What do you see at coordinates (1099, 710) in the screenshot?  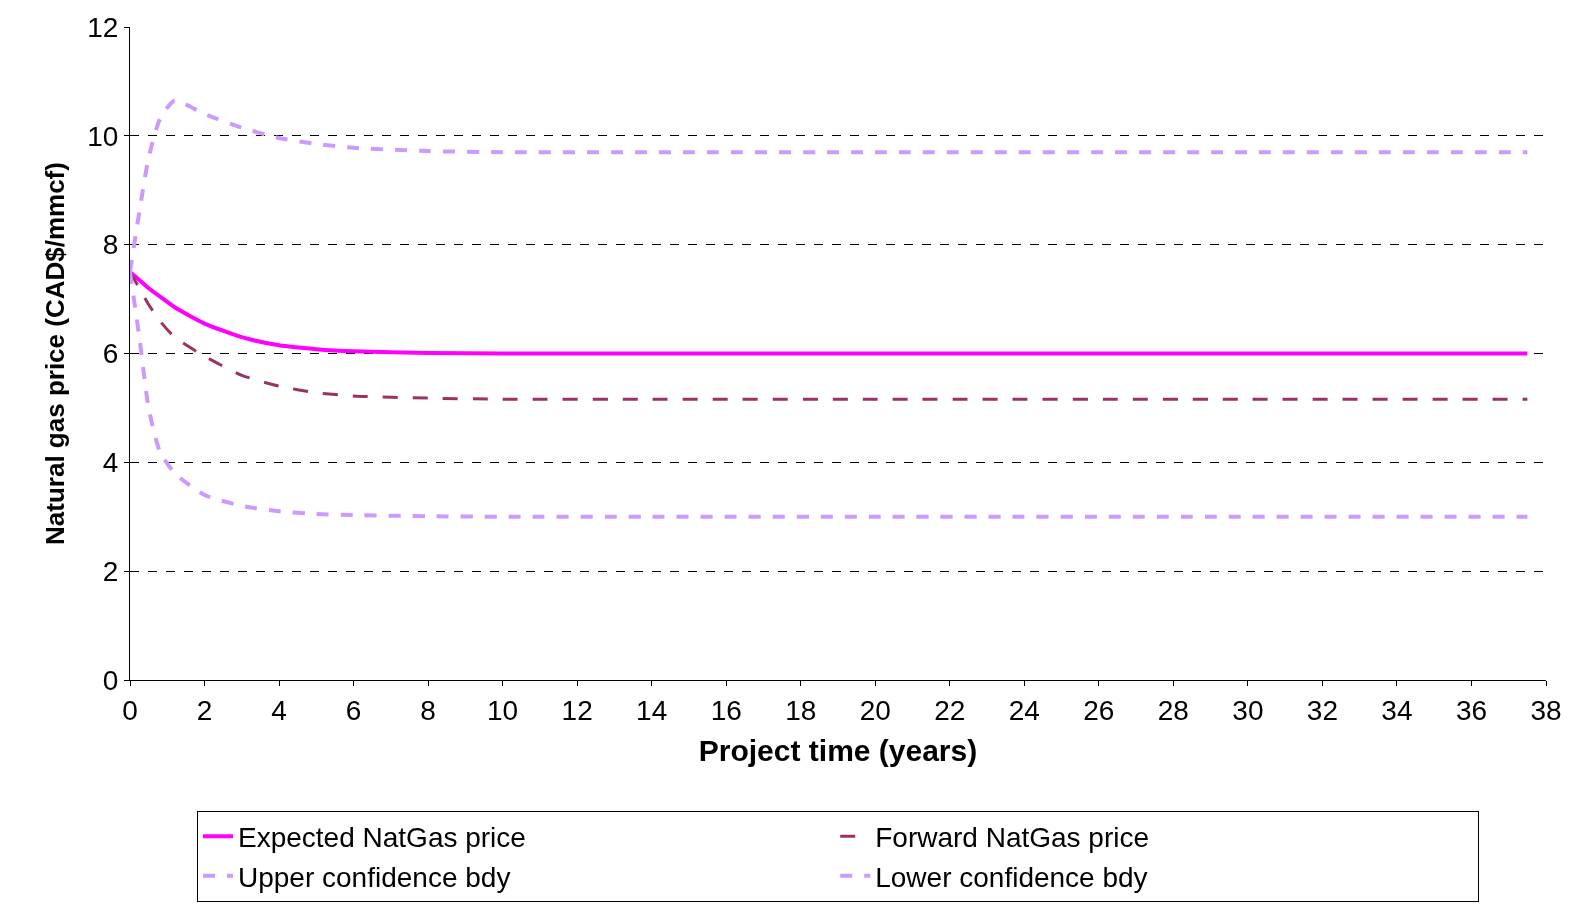 I see `x-tick-label: 26` at bounding box center [1099, 710].